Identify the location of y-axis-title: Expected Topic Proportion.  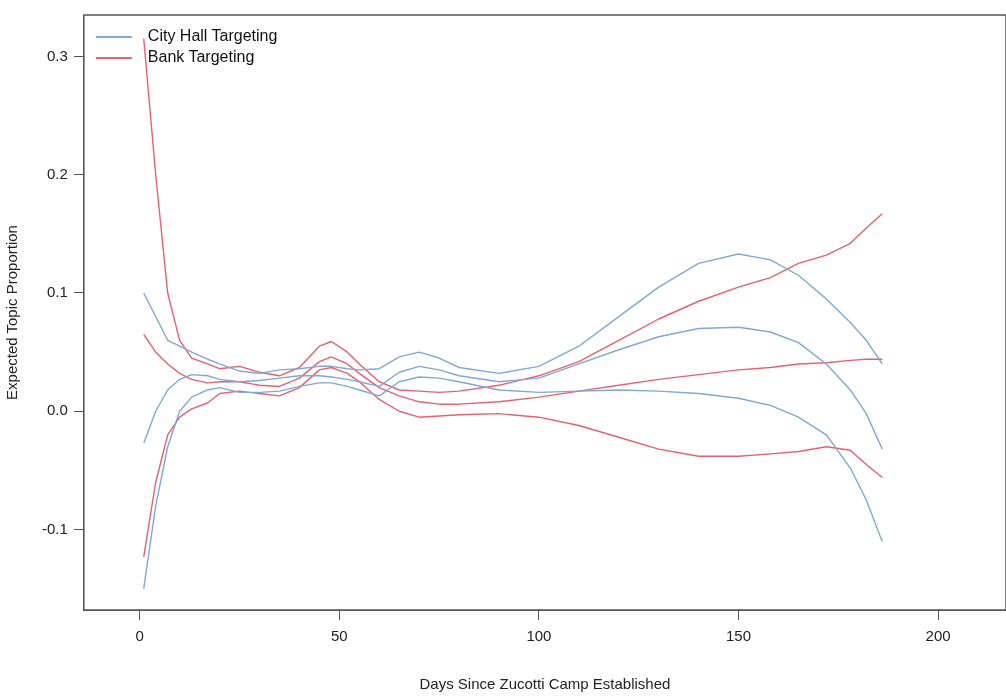
(12, 312).